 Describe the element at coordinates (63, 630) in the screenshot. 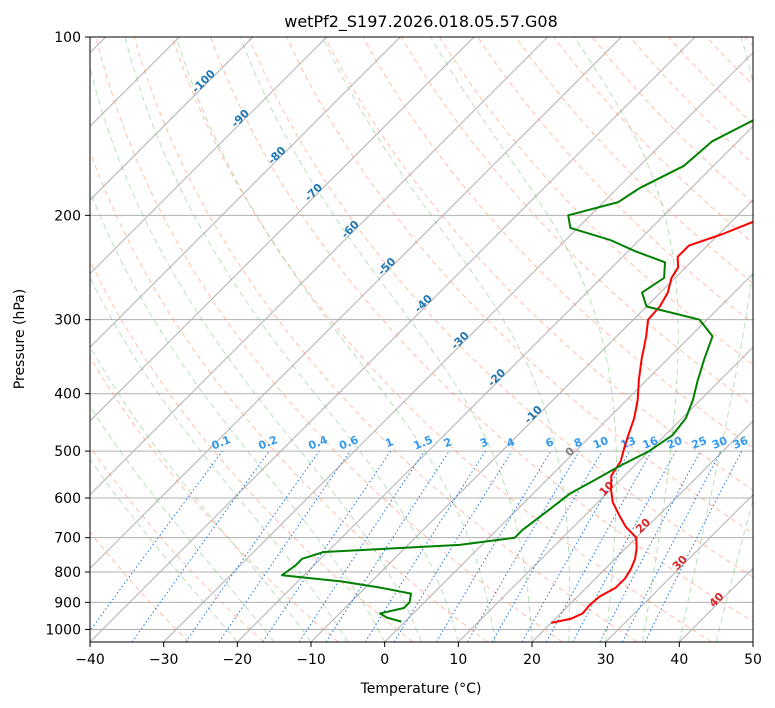

I see `y-tick-label: 1000` at that location.